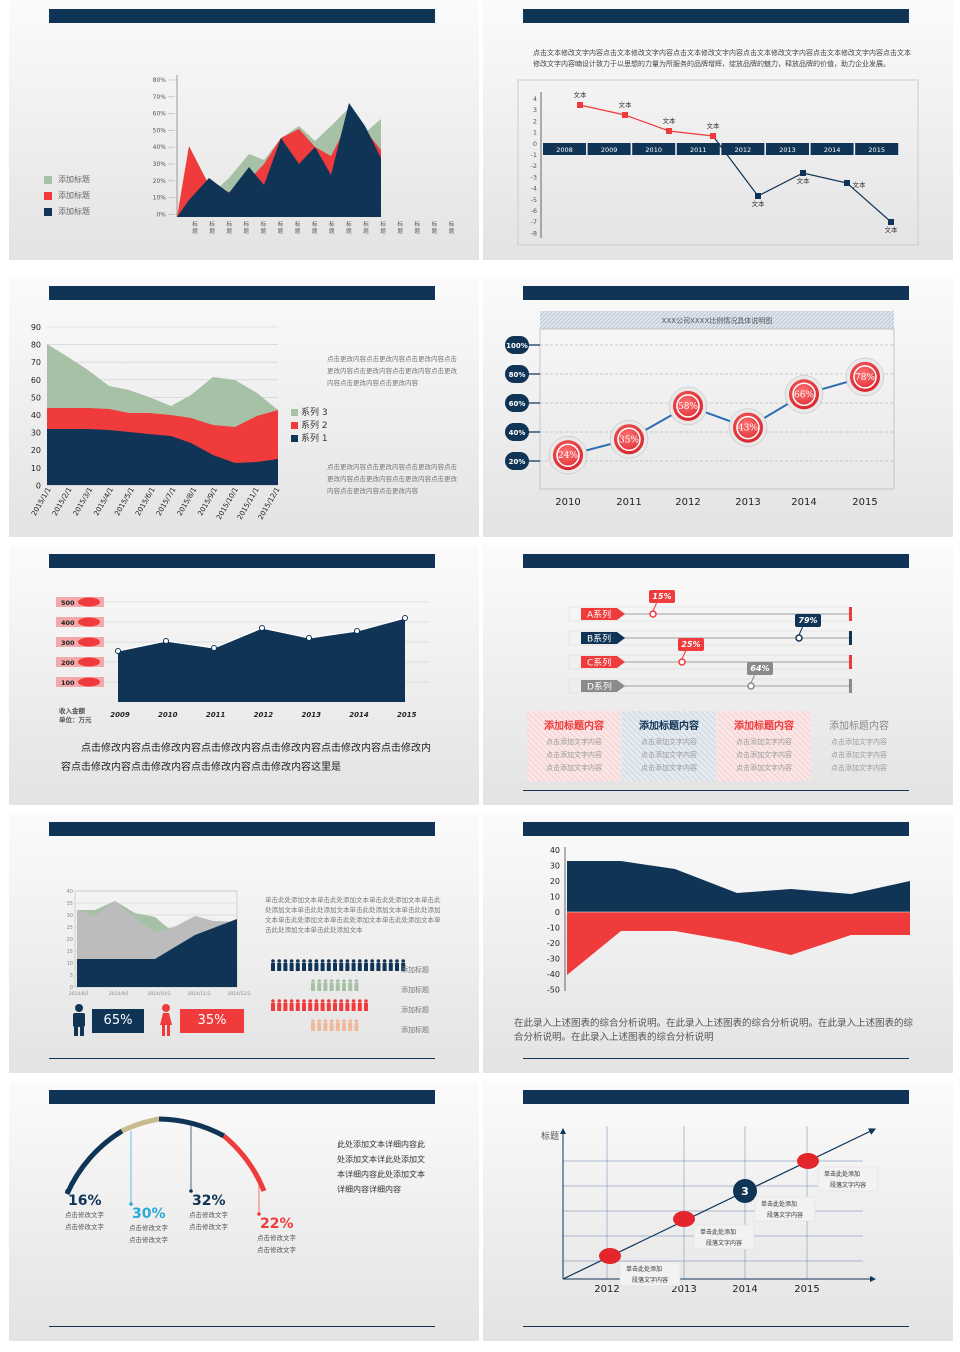 The height and width of the screenshot is (1352, 960). I want to click on series-label: C系列, so click(599, 663).